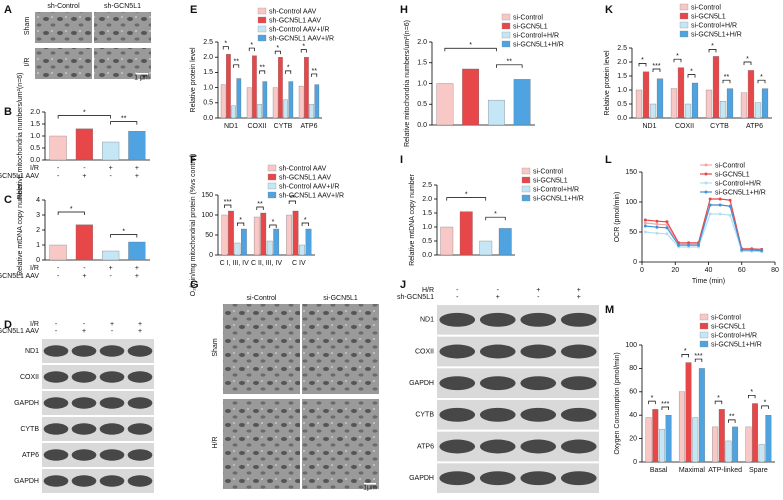 This screenshot has width=783, height=500. Describe the element at coordinates (283, 126) in the screenshot. I see `x-tick-label: CYTB` at that location.